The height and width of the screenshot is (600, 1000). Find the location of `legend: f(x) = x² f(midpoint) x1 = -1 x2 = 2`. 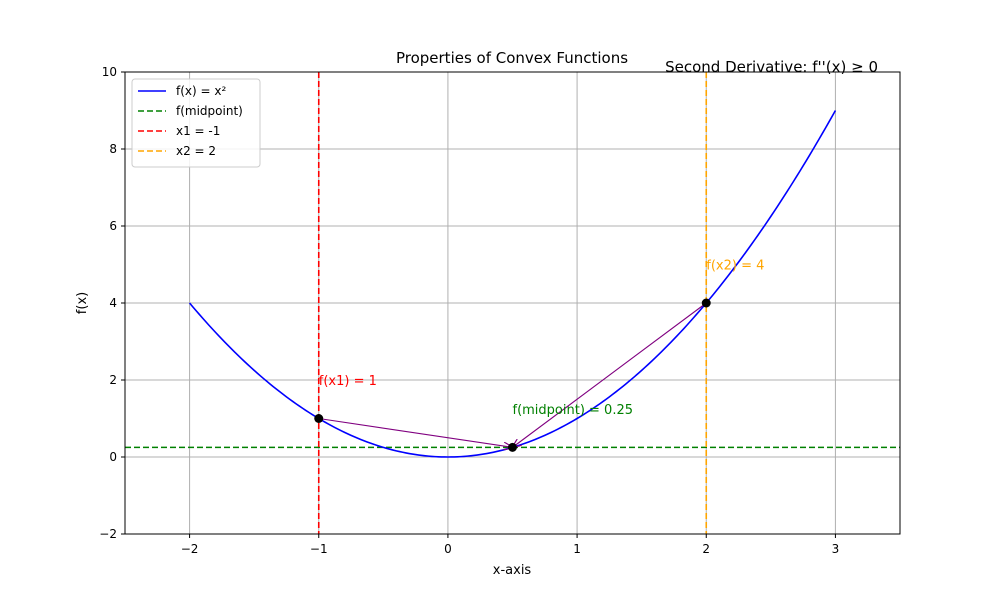

legend: f(x) = x² f(midpoint) x1 = -1 x2 = 2 is located at coordinates (196, 123).